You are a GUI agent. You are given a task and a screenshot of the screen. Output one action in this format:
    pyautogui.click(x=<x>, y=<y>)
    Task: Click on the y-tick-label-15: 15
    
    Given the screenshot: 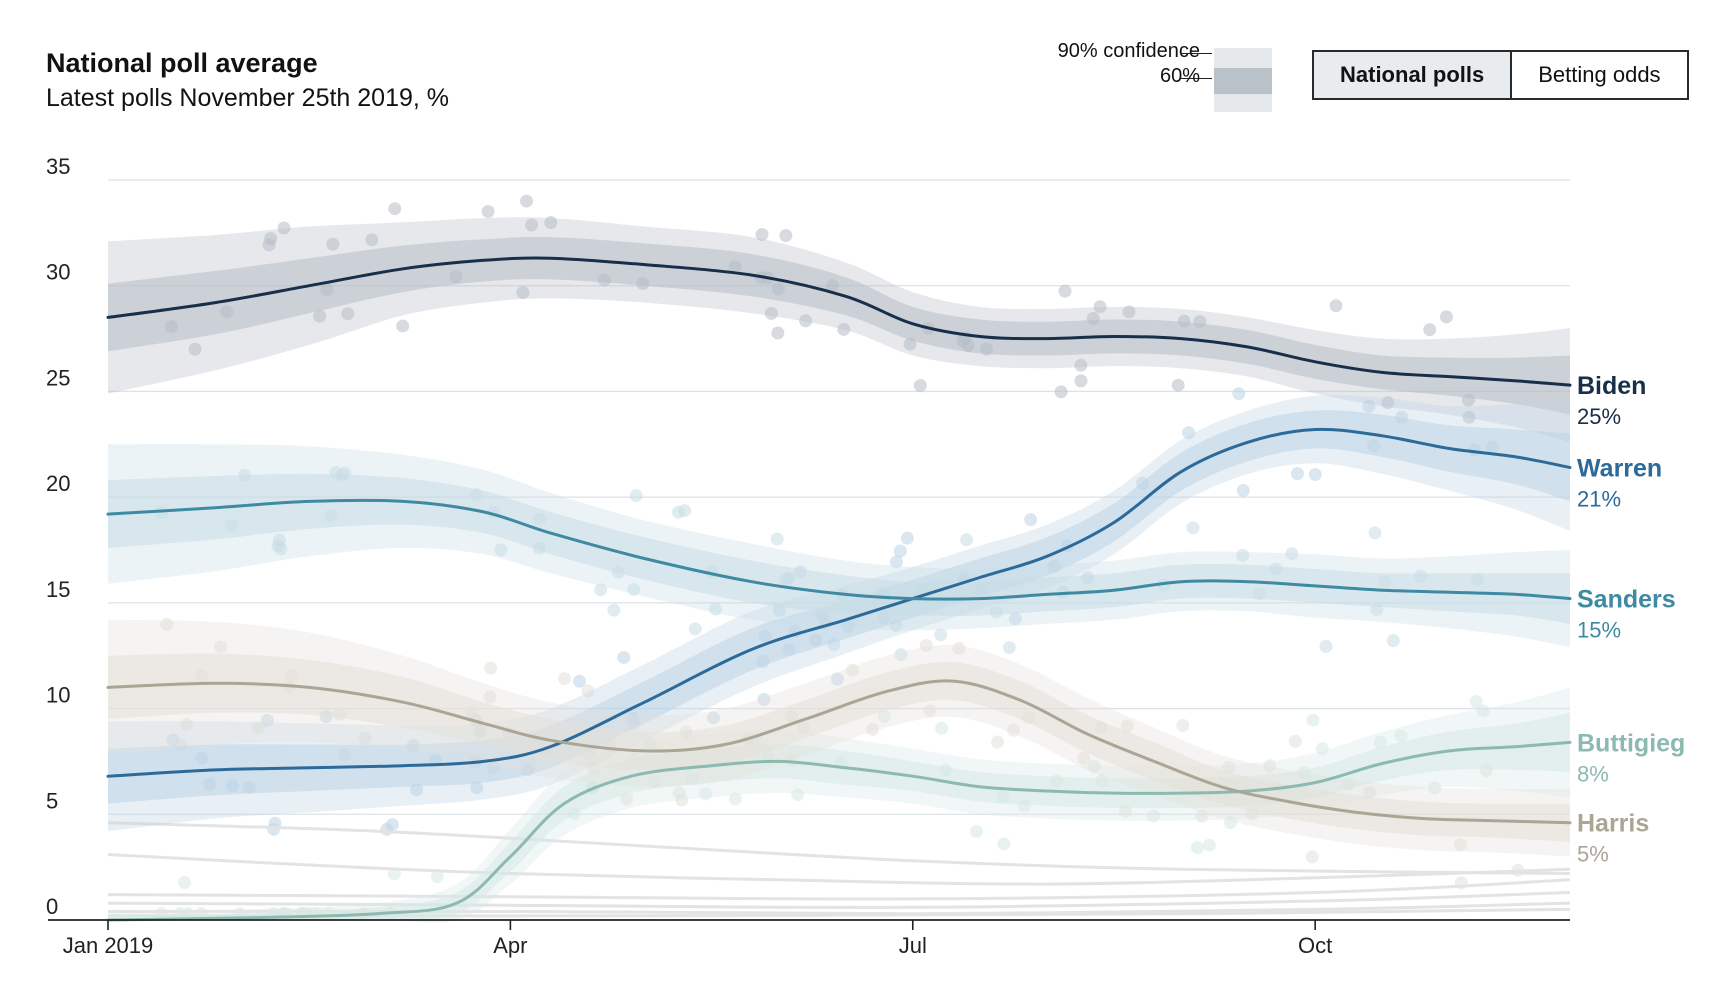 What is the action you would take?
    pyautogui.click(x=58, y=589)
    